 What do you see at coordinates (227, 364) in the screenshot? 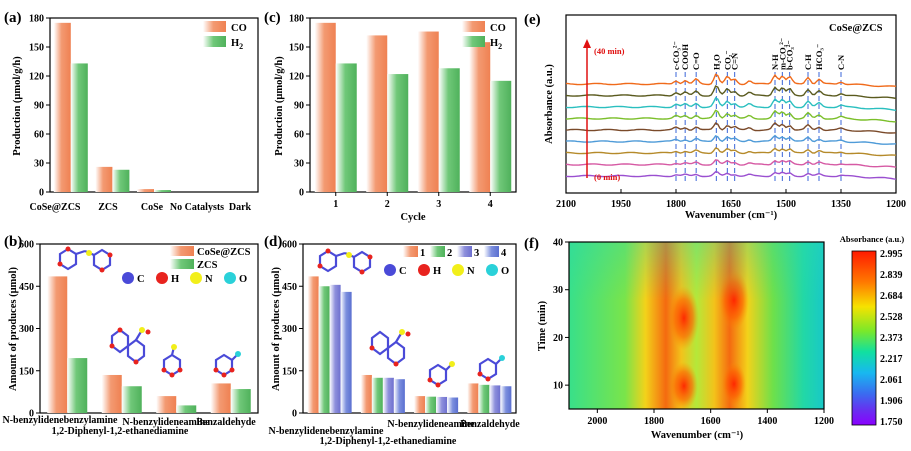
I see `molecule-b-4-icon` at bounding box center [227, 364].